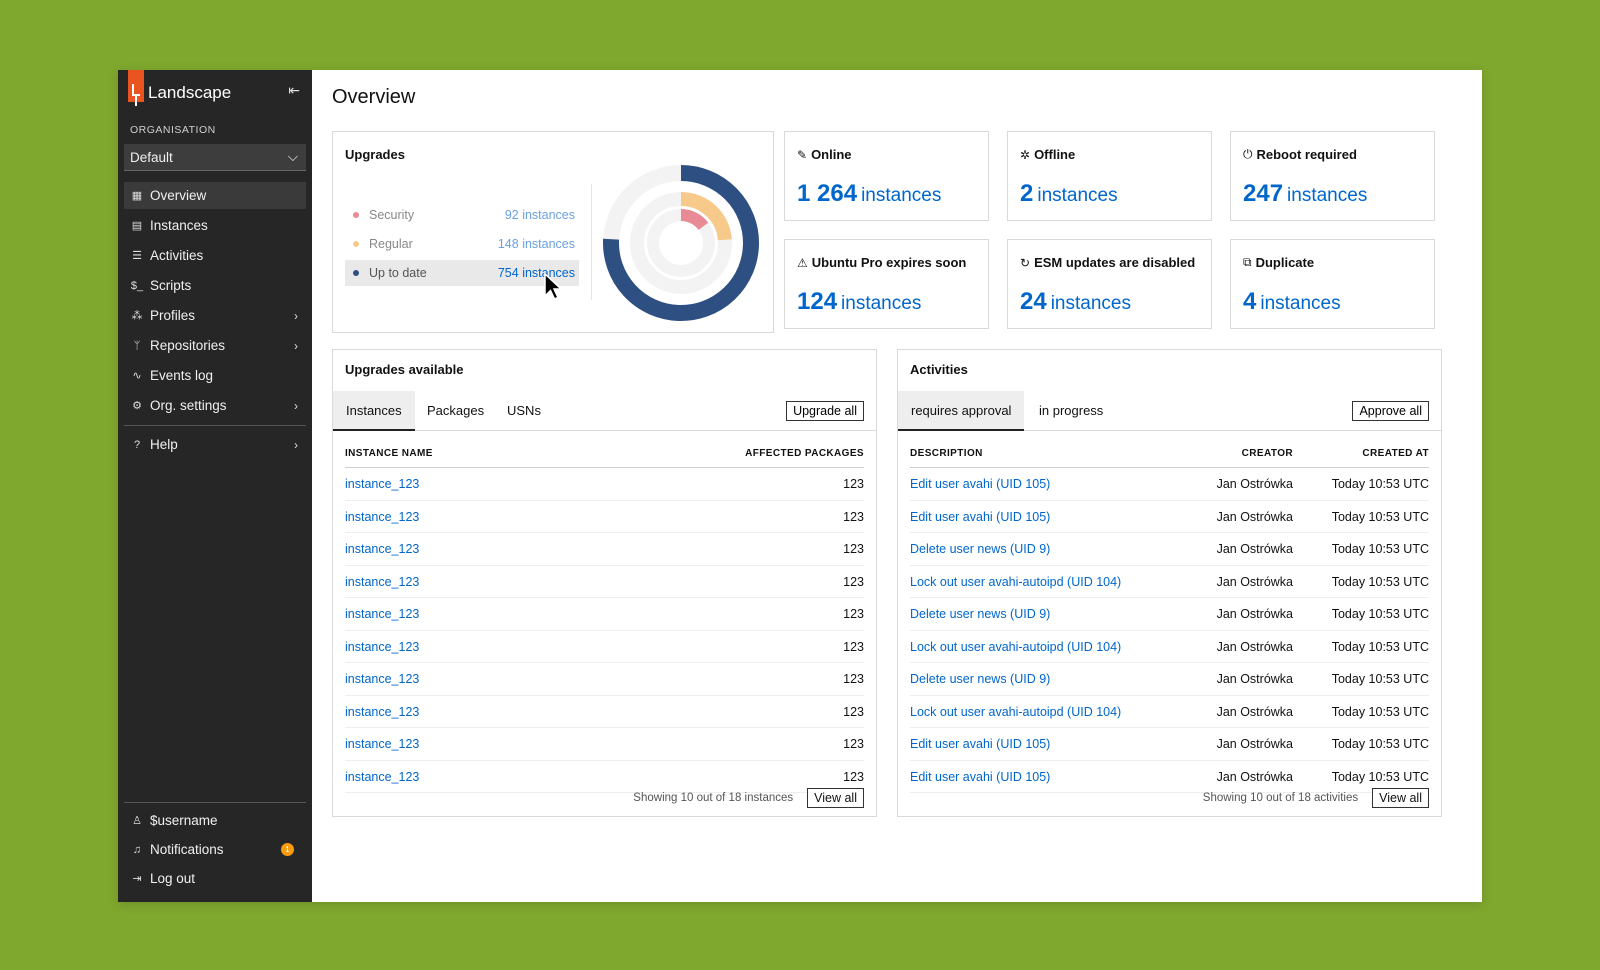 The height and width of the screenshot is (970, 1600). Describe the element at coordinates (604, 455) in the screenshot. I see `table-header: INSTANCE NAME AFFECTED PACKAGES` at that location.